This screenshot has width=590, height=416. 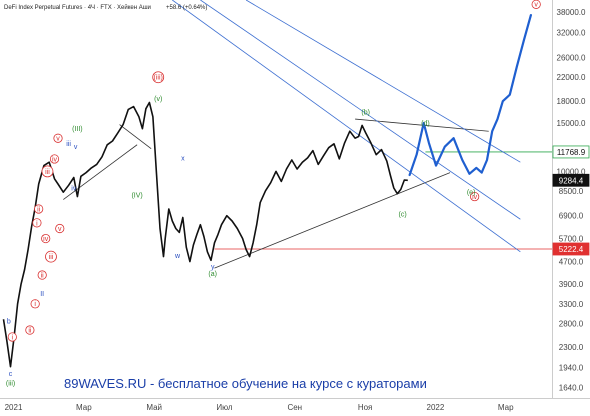 What do you see at coordinates (436, 407) in the screenshot?
I see `x-tick-label: 2022` at bounding box center [436, 407].